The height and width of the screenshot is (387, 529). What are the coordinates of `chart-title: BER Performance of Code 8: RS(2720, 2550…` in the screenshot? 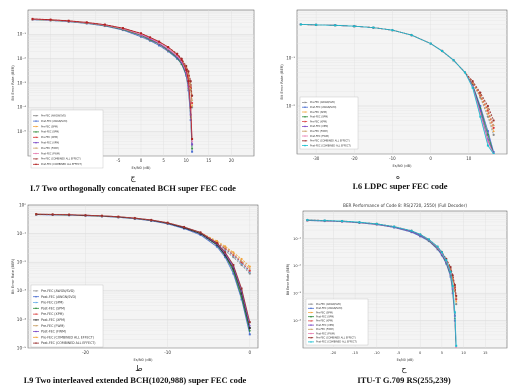 It's located at (405, 205).